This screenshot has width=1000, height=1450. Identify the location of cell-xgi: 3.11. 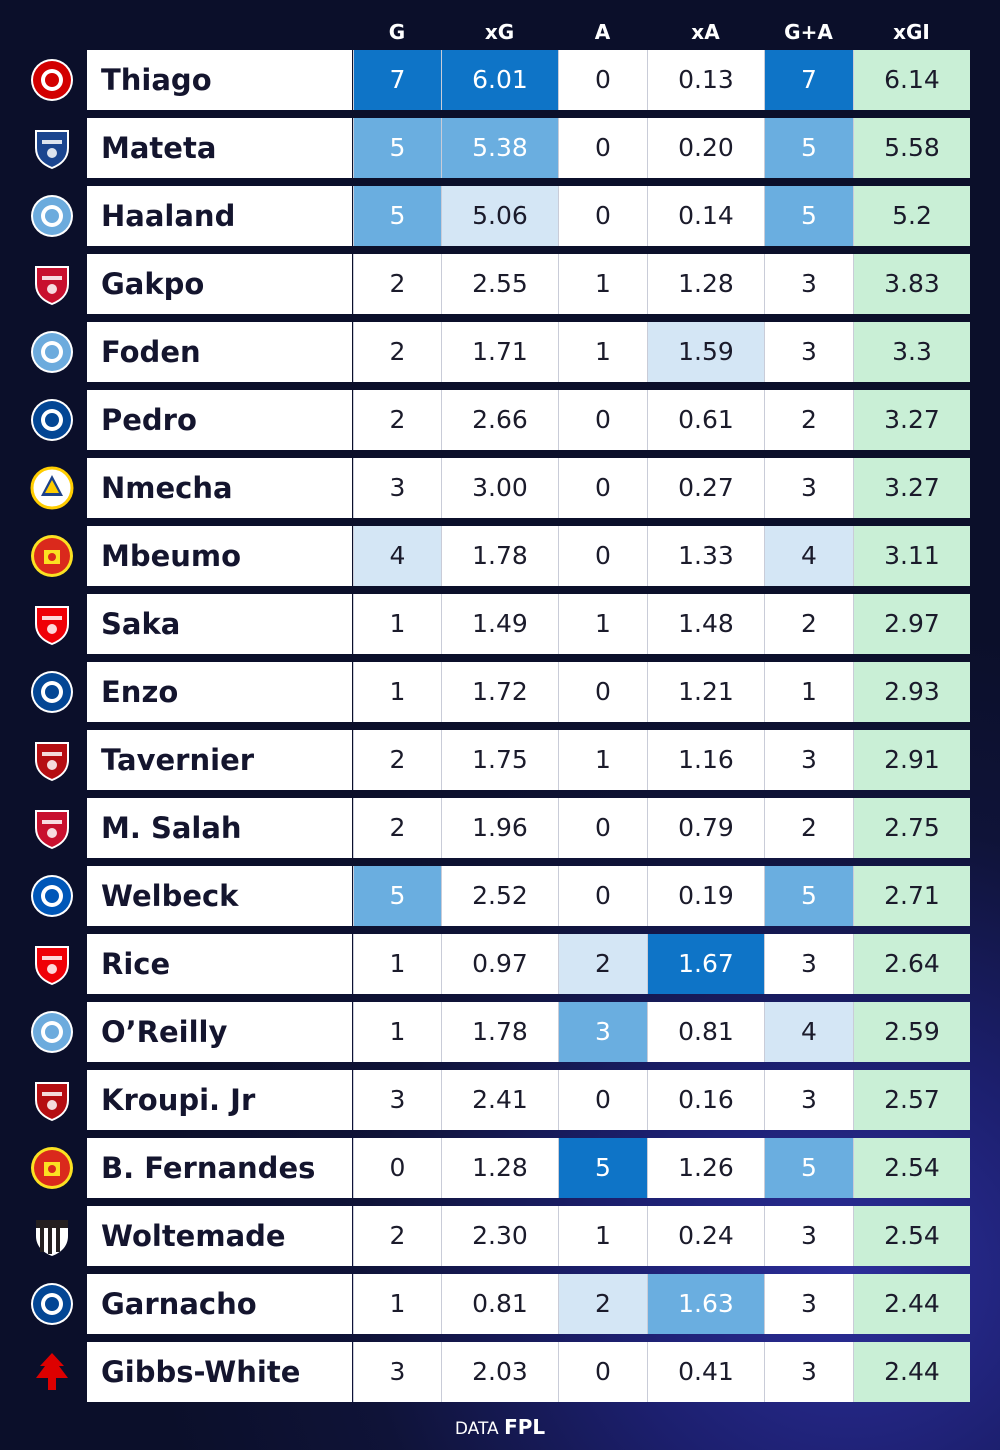
(911, 556).